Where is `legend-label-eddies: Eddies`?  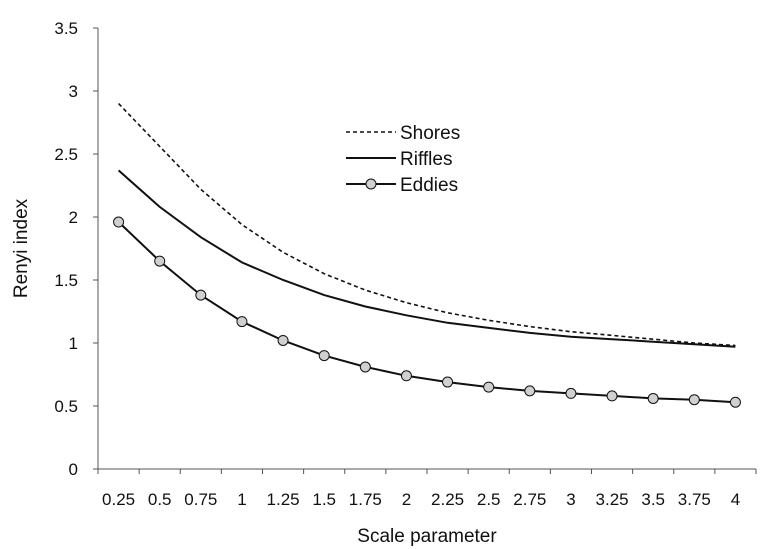 legend-label-eddies: Eddies is located at coordinates (429, 185).